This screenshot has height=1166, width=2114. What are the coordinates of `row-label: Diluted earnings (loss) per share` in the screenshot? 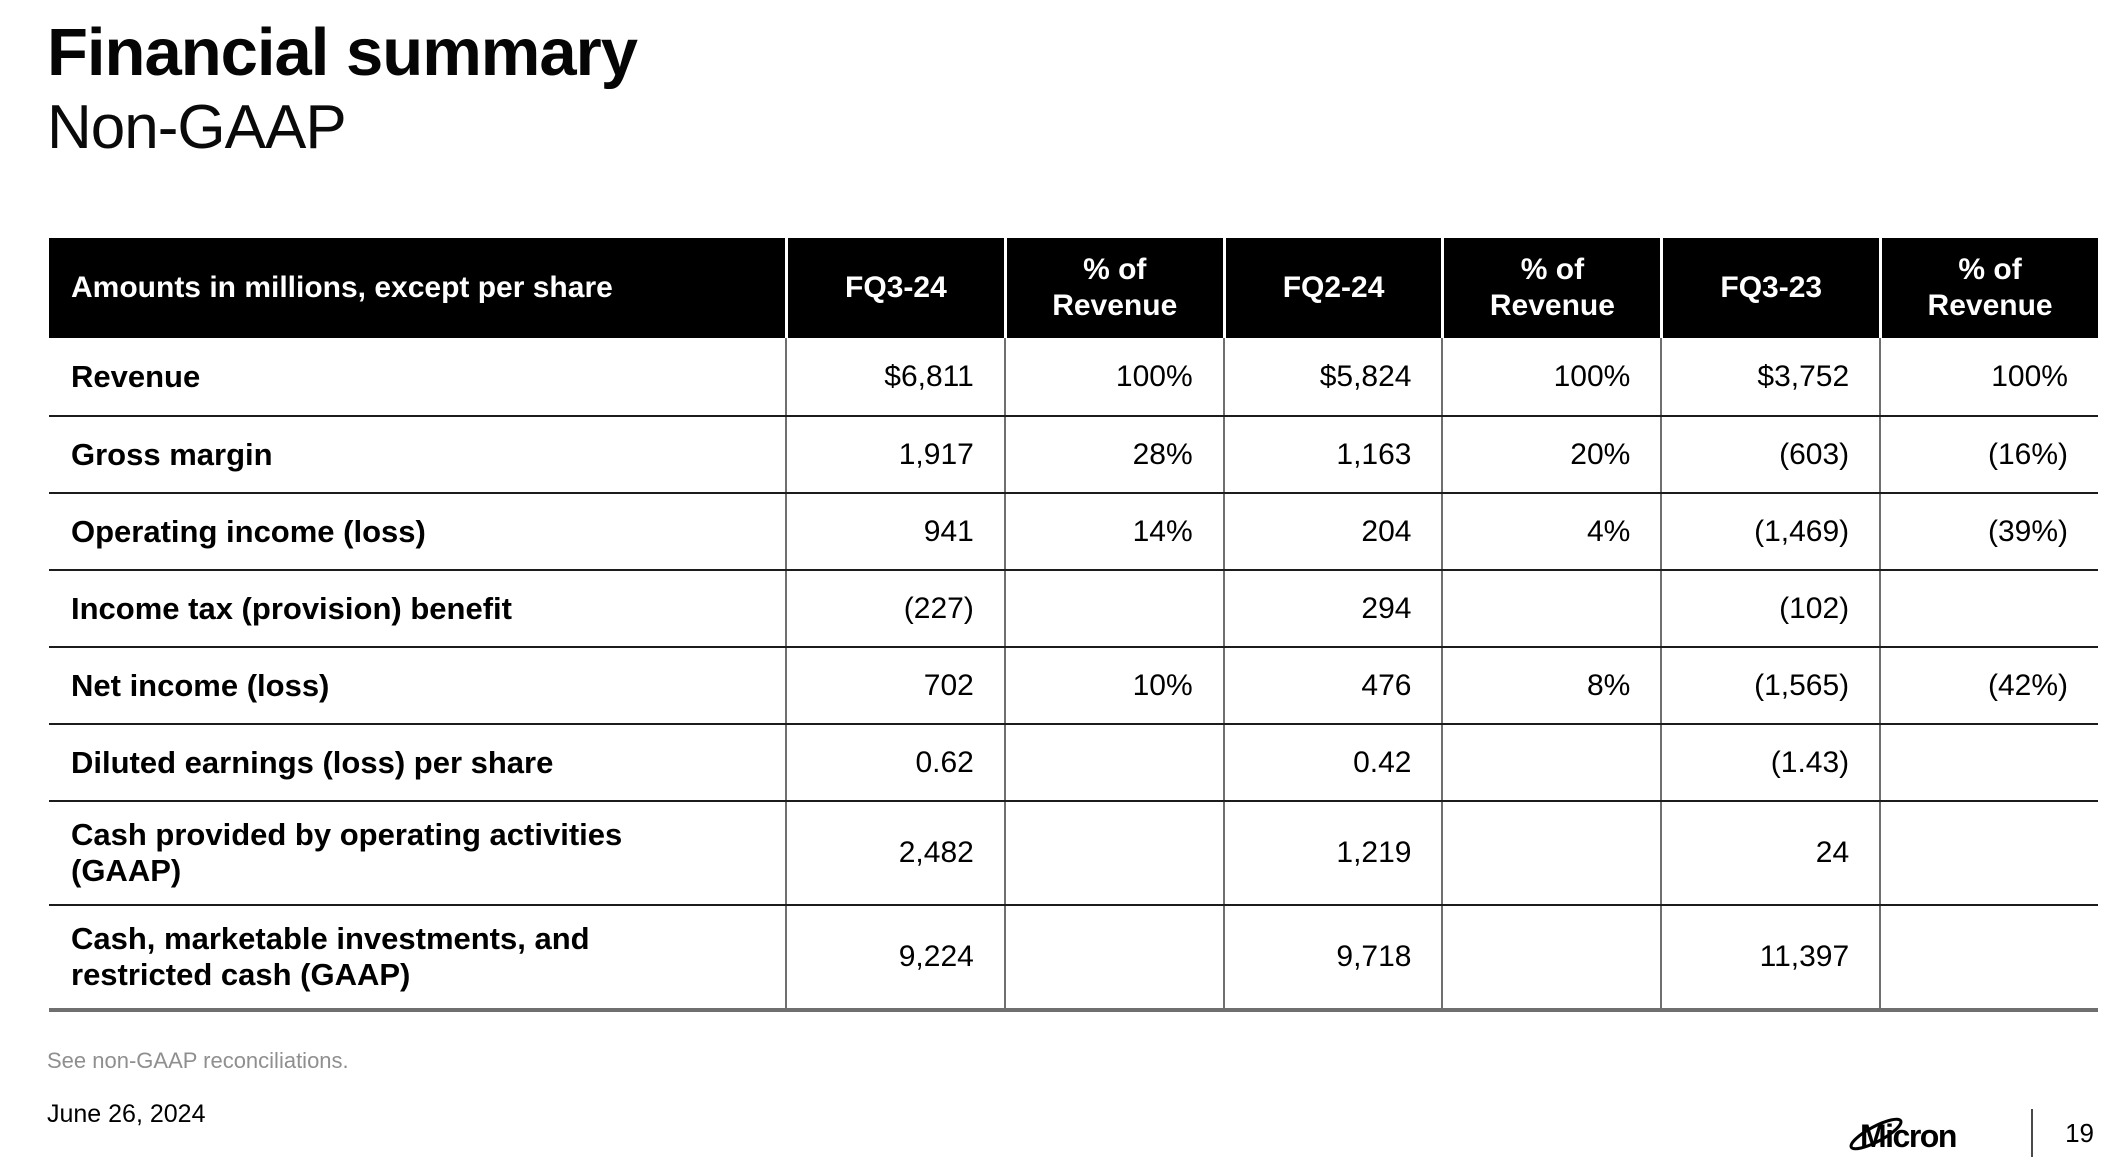 It's located at (312, 762).